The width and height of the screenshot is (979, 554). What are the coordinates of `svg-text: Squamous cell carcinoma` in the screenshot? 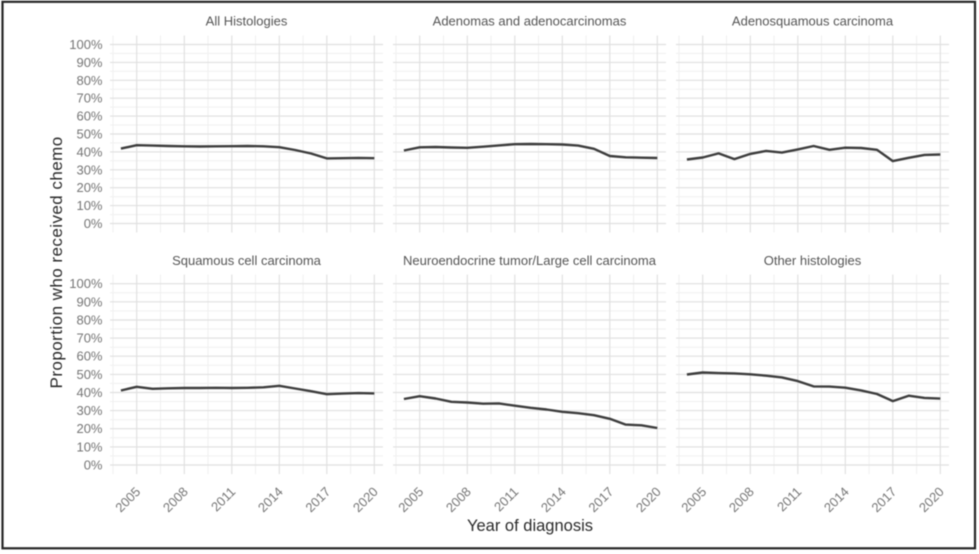 It's located at (247, 260).